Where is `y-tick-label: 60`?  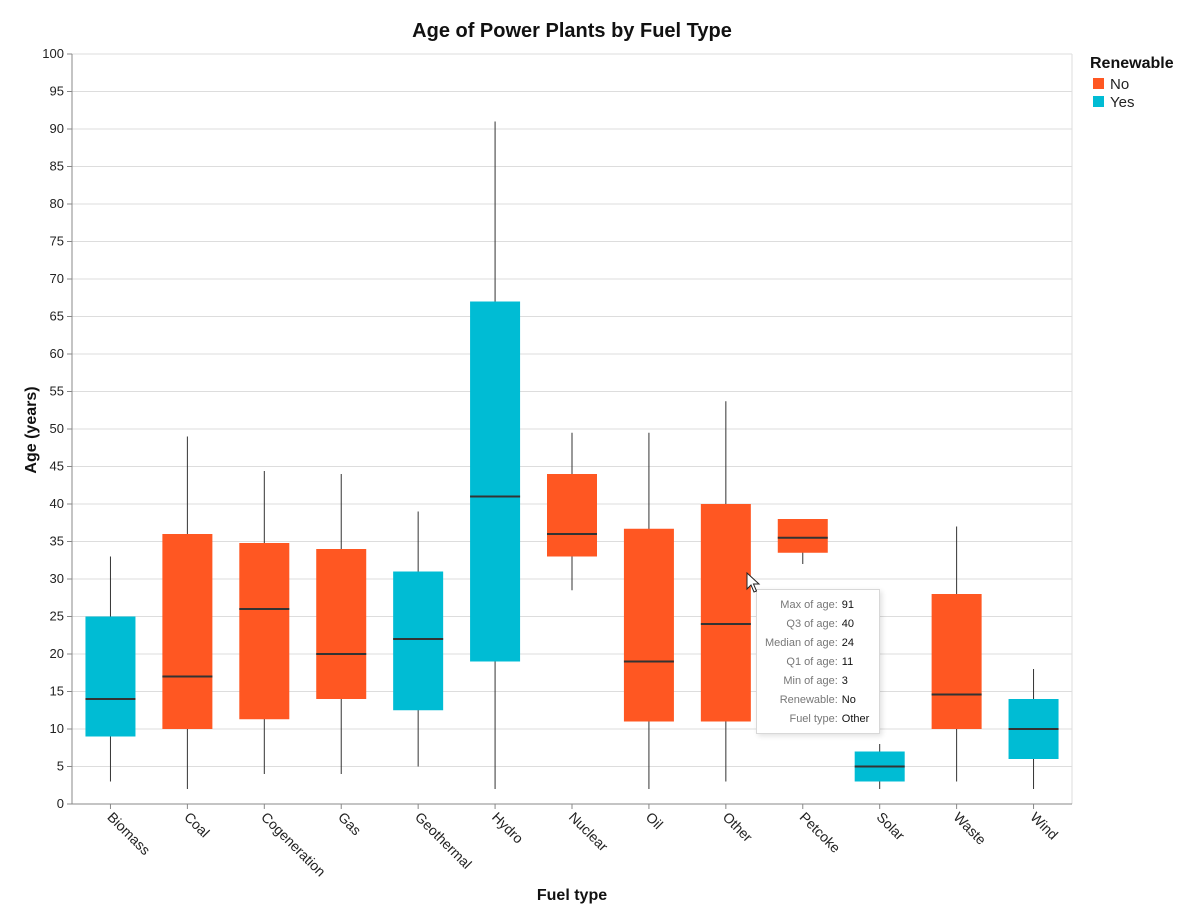
y-tick-label: 60 is located at coordinates (57, 353).